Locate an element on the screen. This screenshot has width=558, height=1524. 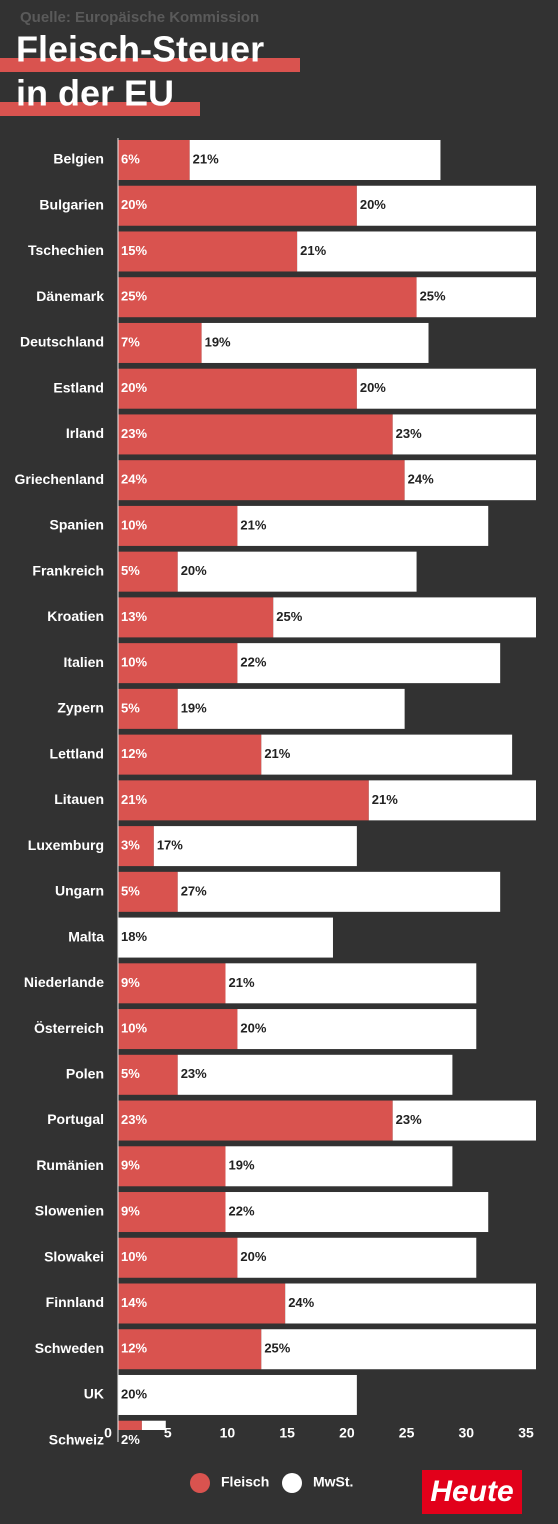
data-label: 3% is located at coordinates (130, 845).